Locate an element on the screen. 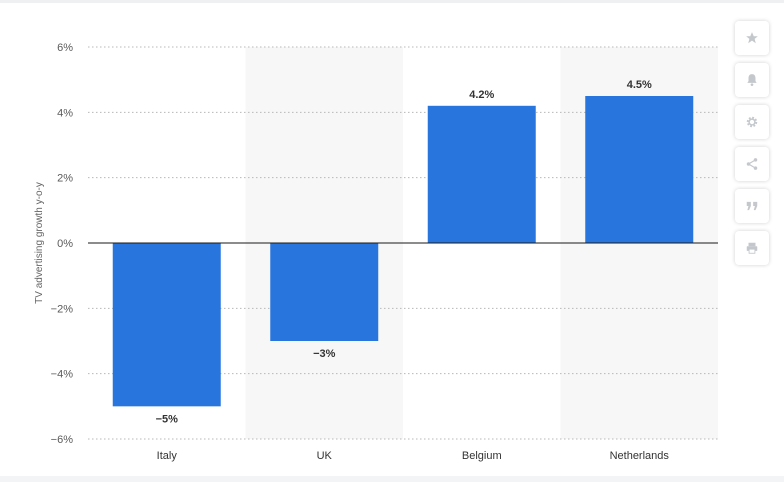 The width and height of the screenshot is (784, 482). y-tick-label: 0% is located at coordinates (65, 244).